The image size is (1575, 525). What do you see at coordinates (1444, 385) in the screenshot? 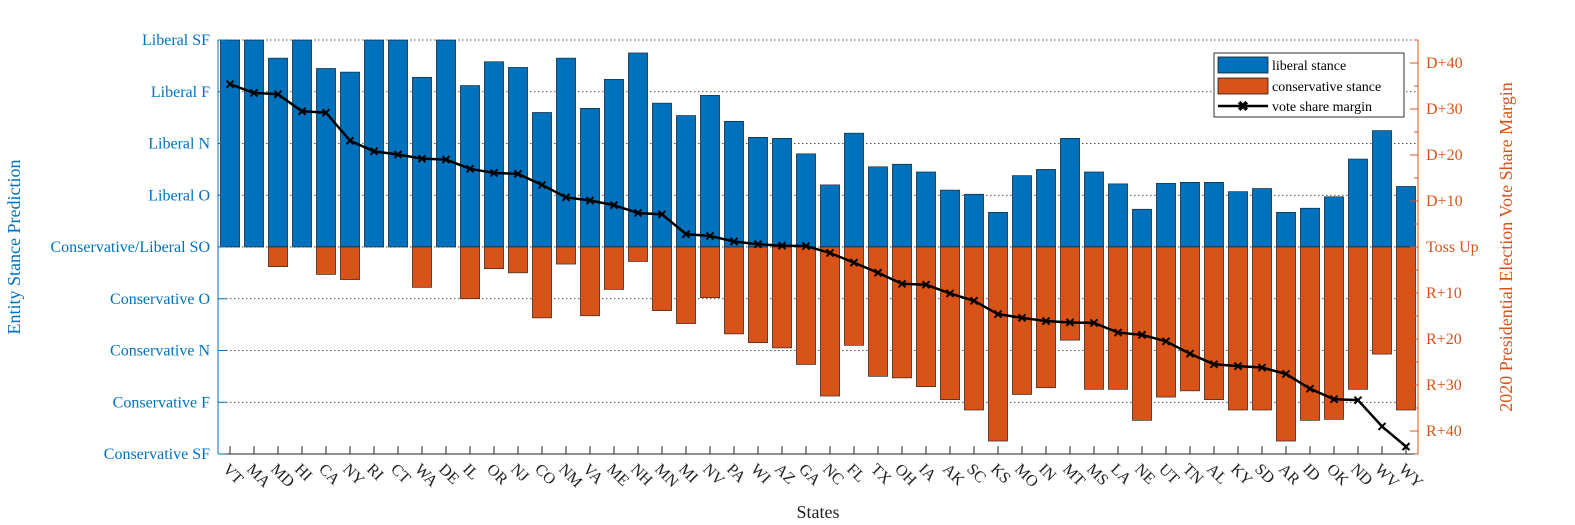
I see `right-tick-label: R+30` at bounding box center [1444, 385].